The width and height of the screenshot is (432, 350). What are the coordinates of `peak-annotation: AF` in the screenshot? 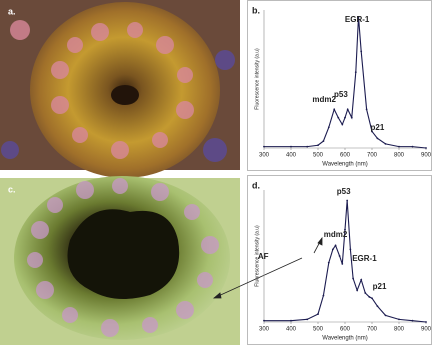 It's located at (263, 256).